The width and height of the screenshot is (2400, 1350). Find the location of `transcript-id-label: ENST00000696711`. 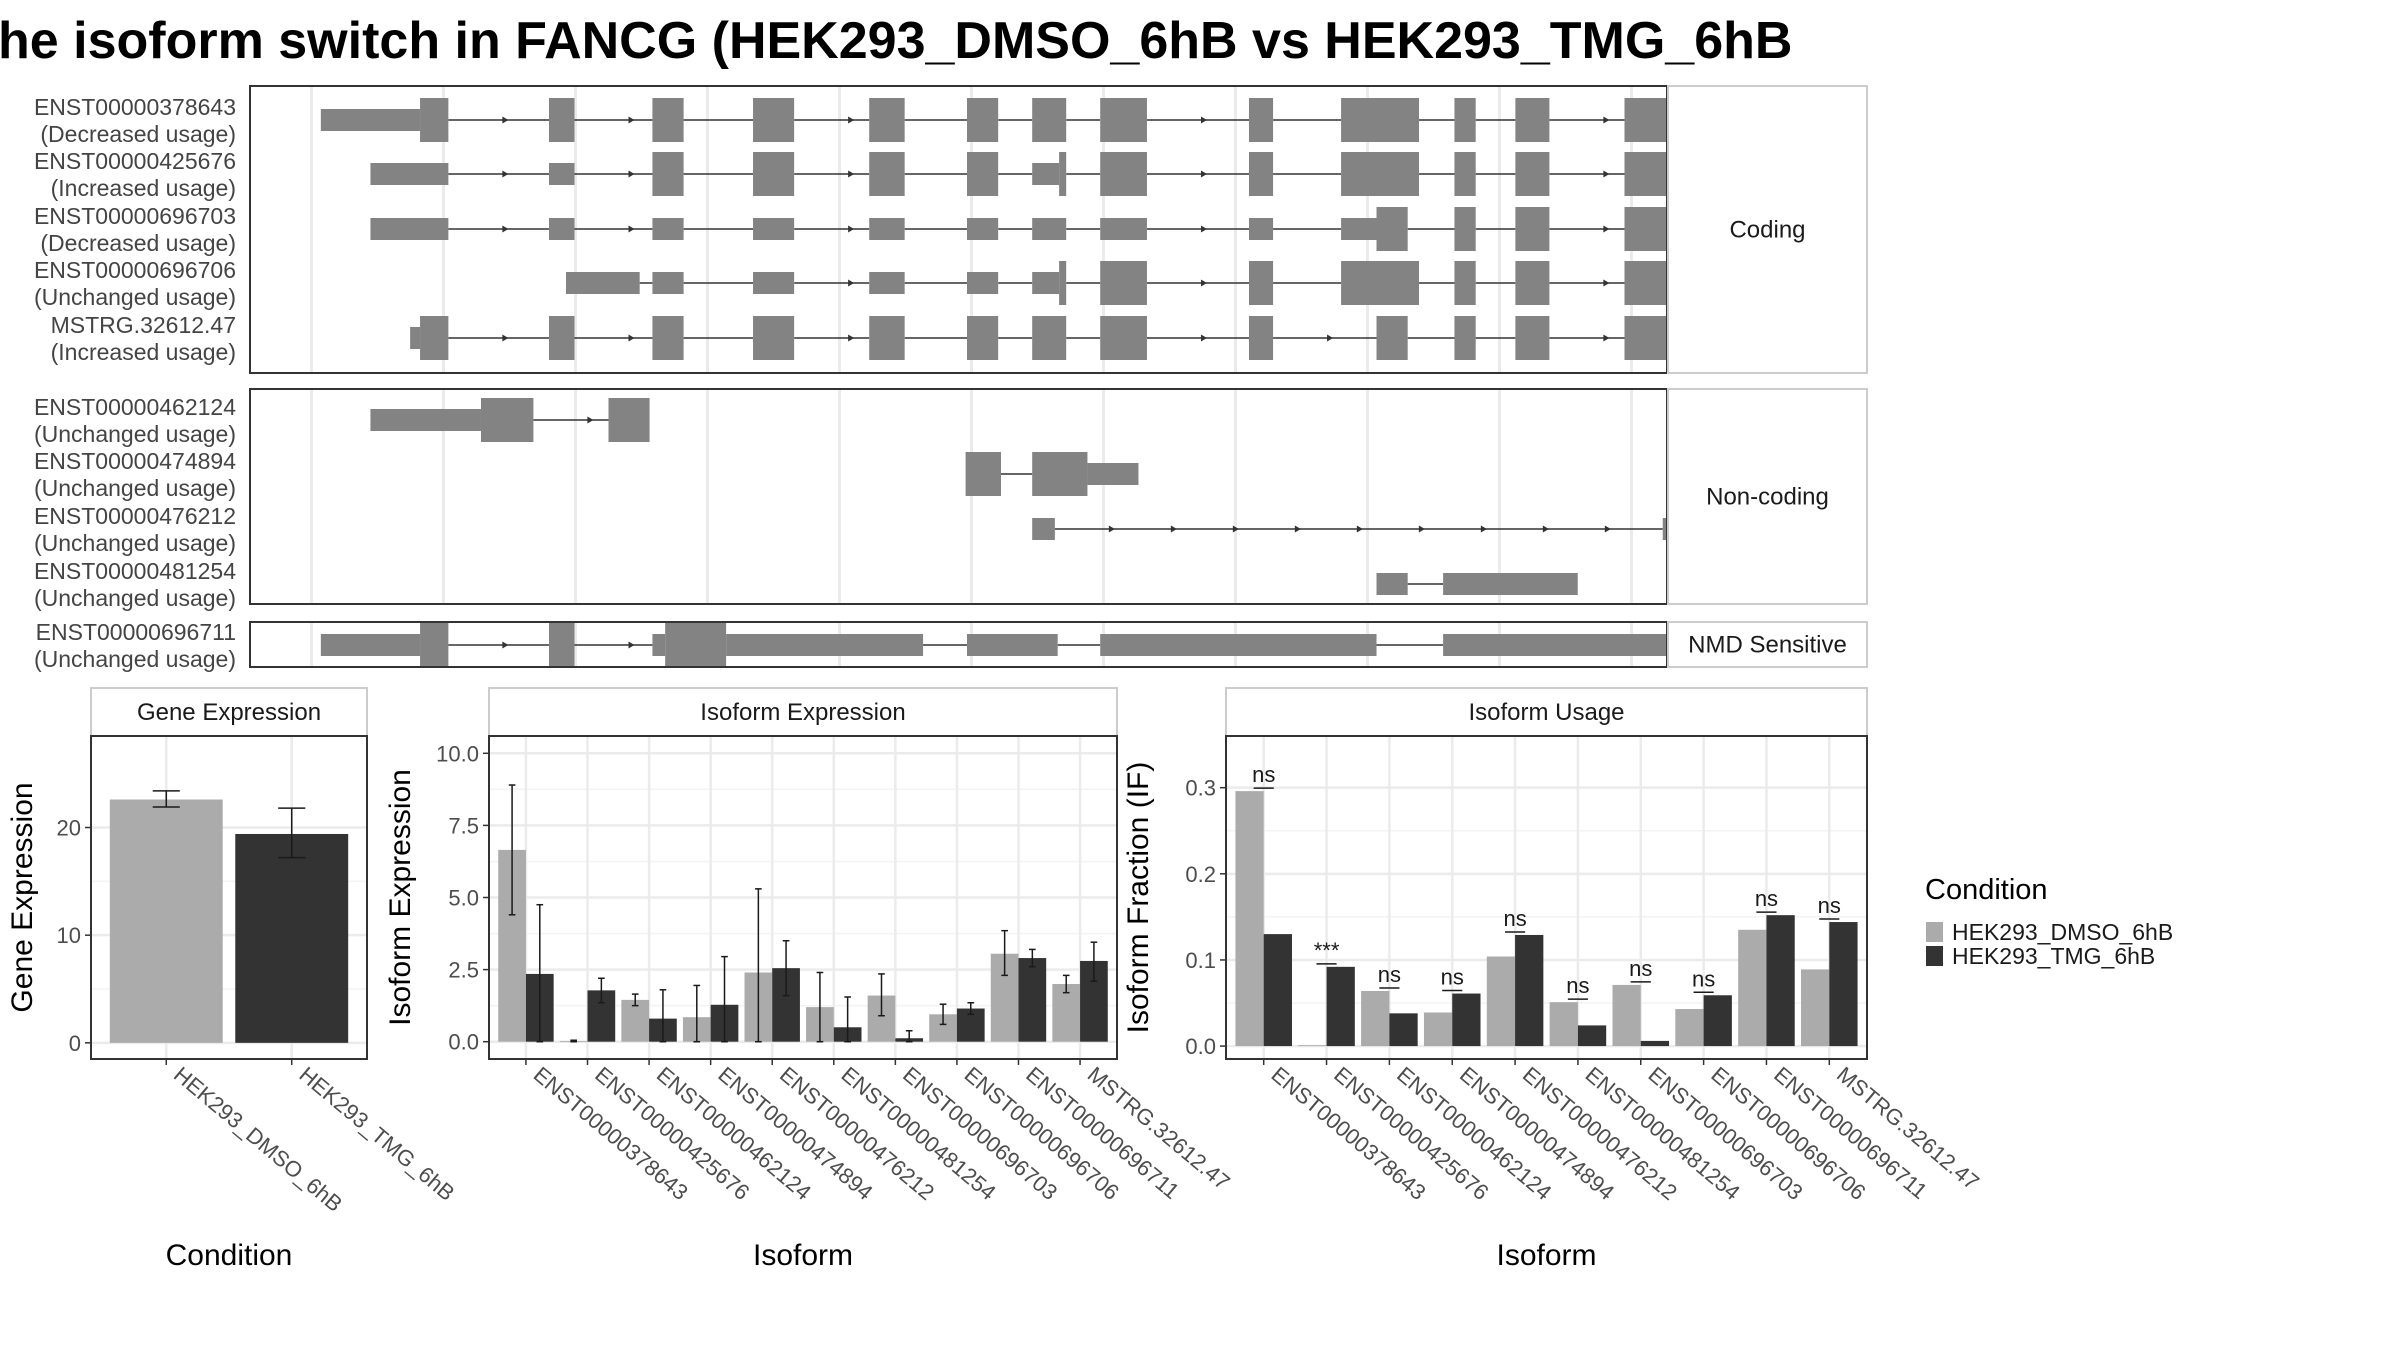

transcript-id-label: ENST00000696711 is located at coordinates (136, 632).